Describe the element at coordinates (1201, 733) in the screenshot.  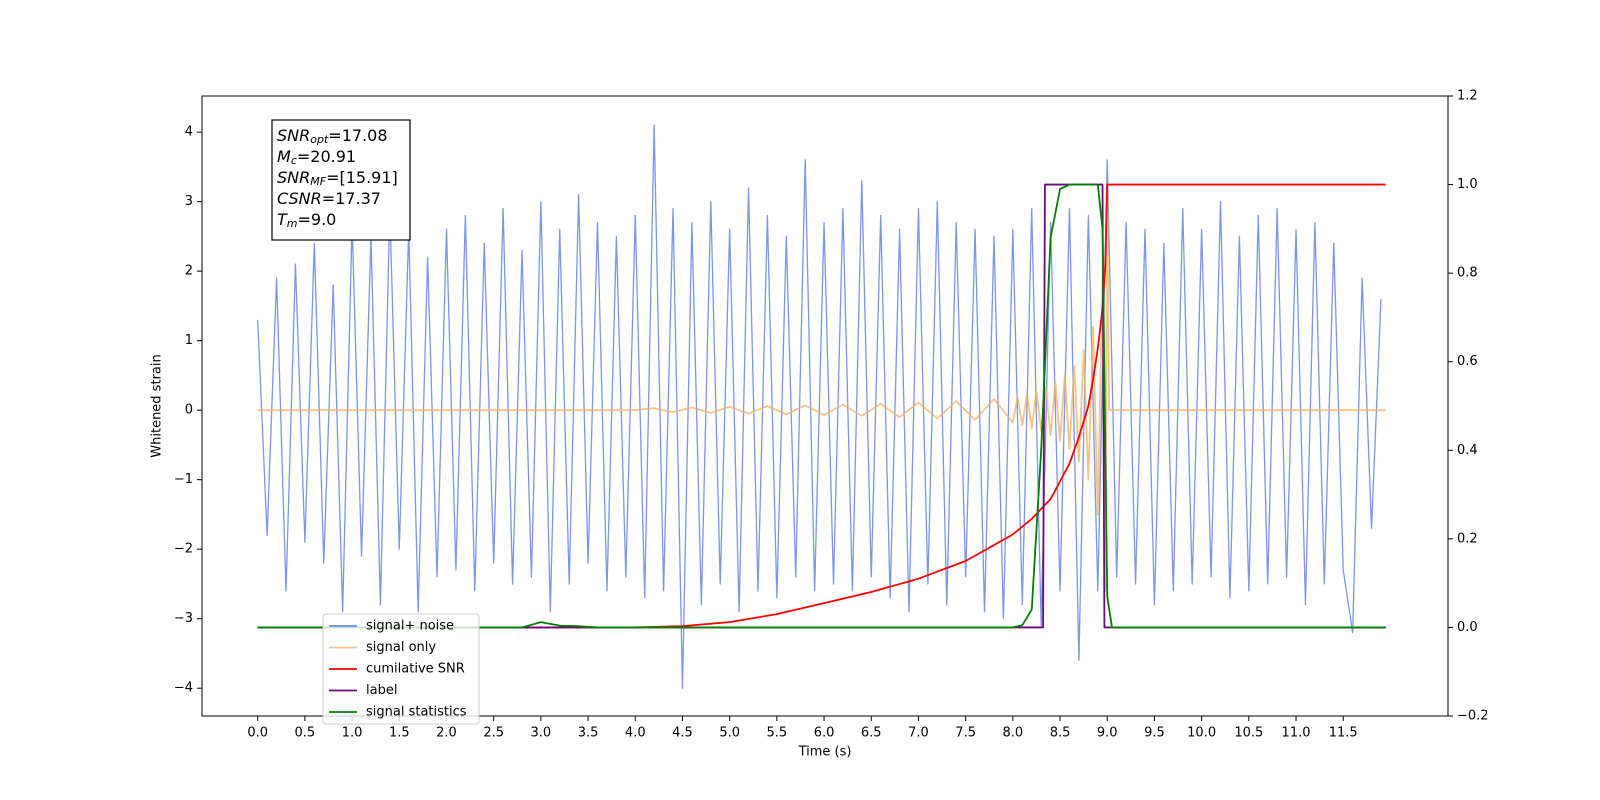
I see `x-tick-label: 10.0` at that location.